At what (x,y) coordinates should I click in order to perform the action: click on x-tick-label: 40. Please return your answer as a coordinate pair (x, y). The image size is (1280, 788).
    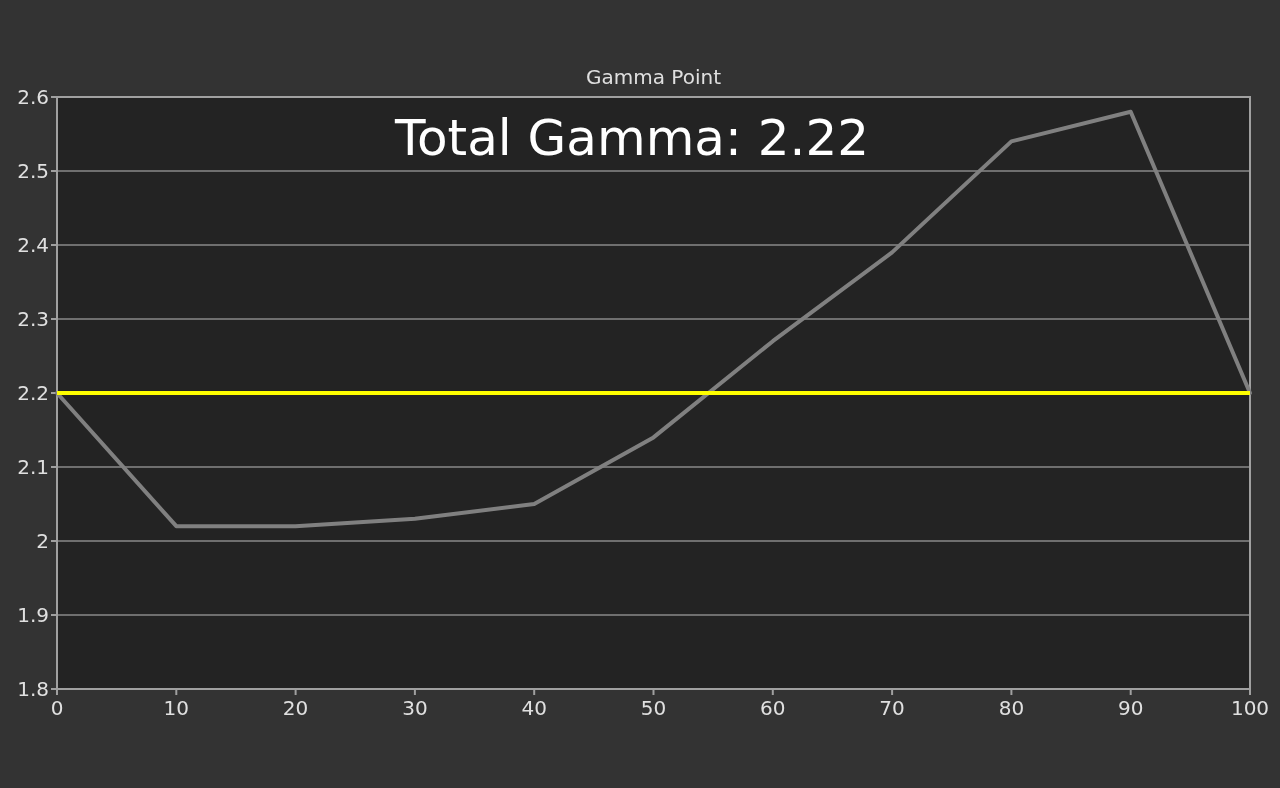
    Looking at the image, I should click on (534, 708).